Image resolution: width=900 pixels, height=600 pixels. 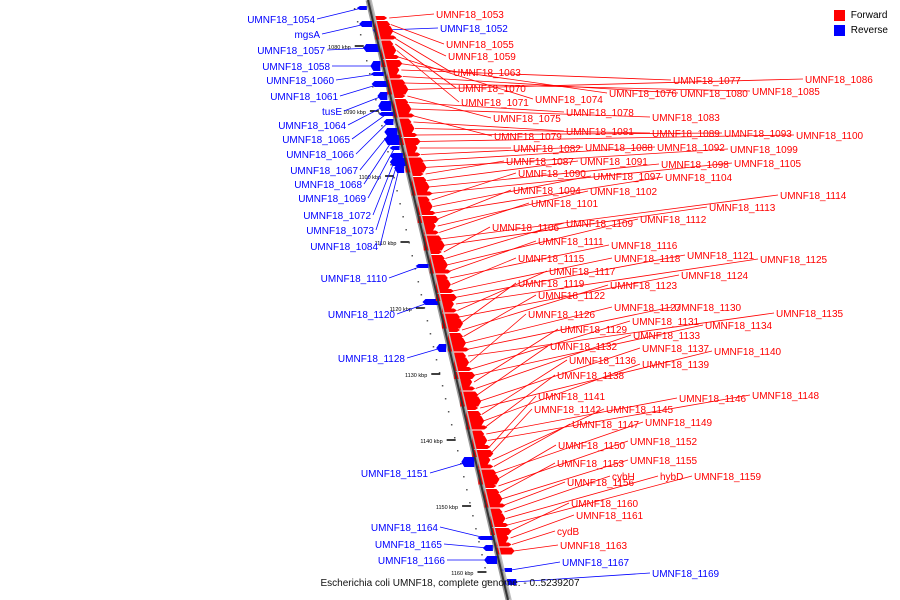 What do you see at coordinates (300, 81) in the screenshot?
I see `reverse-gene-label: UMNF18_1060` at bounding box center [300, 81].